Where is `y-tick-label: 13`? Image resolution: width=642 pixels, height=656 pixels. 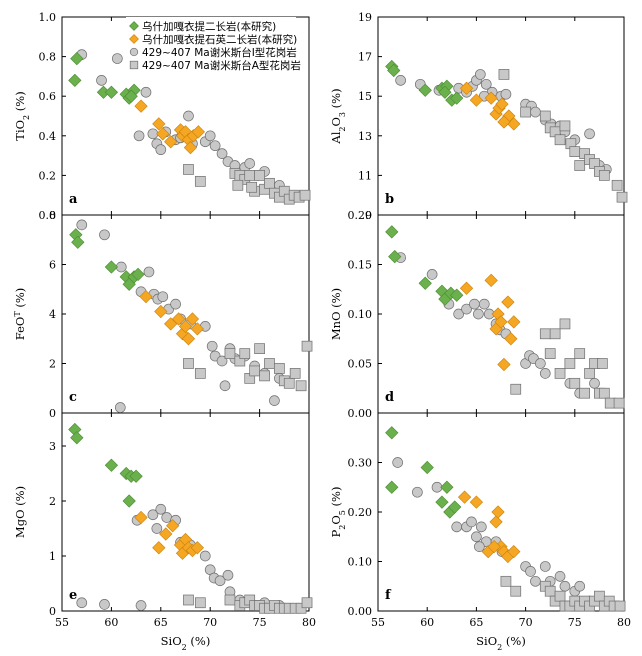
y-tick-label: 13 is located at coordinates (365, 136).